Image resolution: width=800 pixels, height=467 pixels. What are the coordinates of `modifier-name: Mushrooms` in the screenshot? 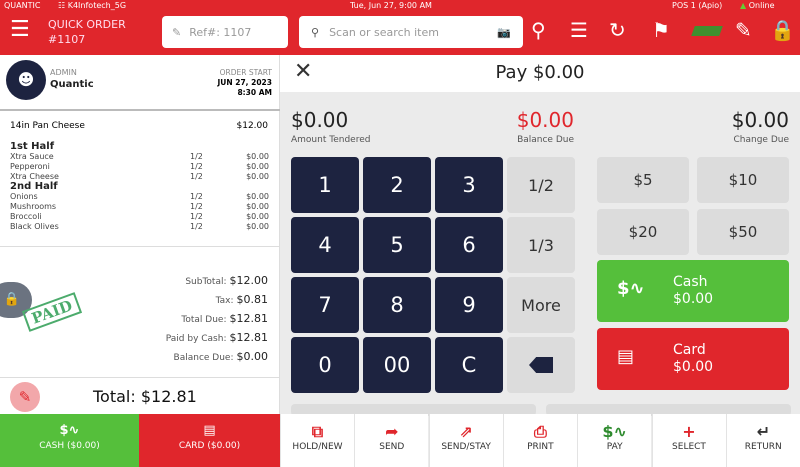 It's located at (33, 207).